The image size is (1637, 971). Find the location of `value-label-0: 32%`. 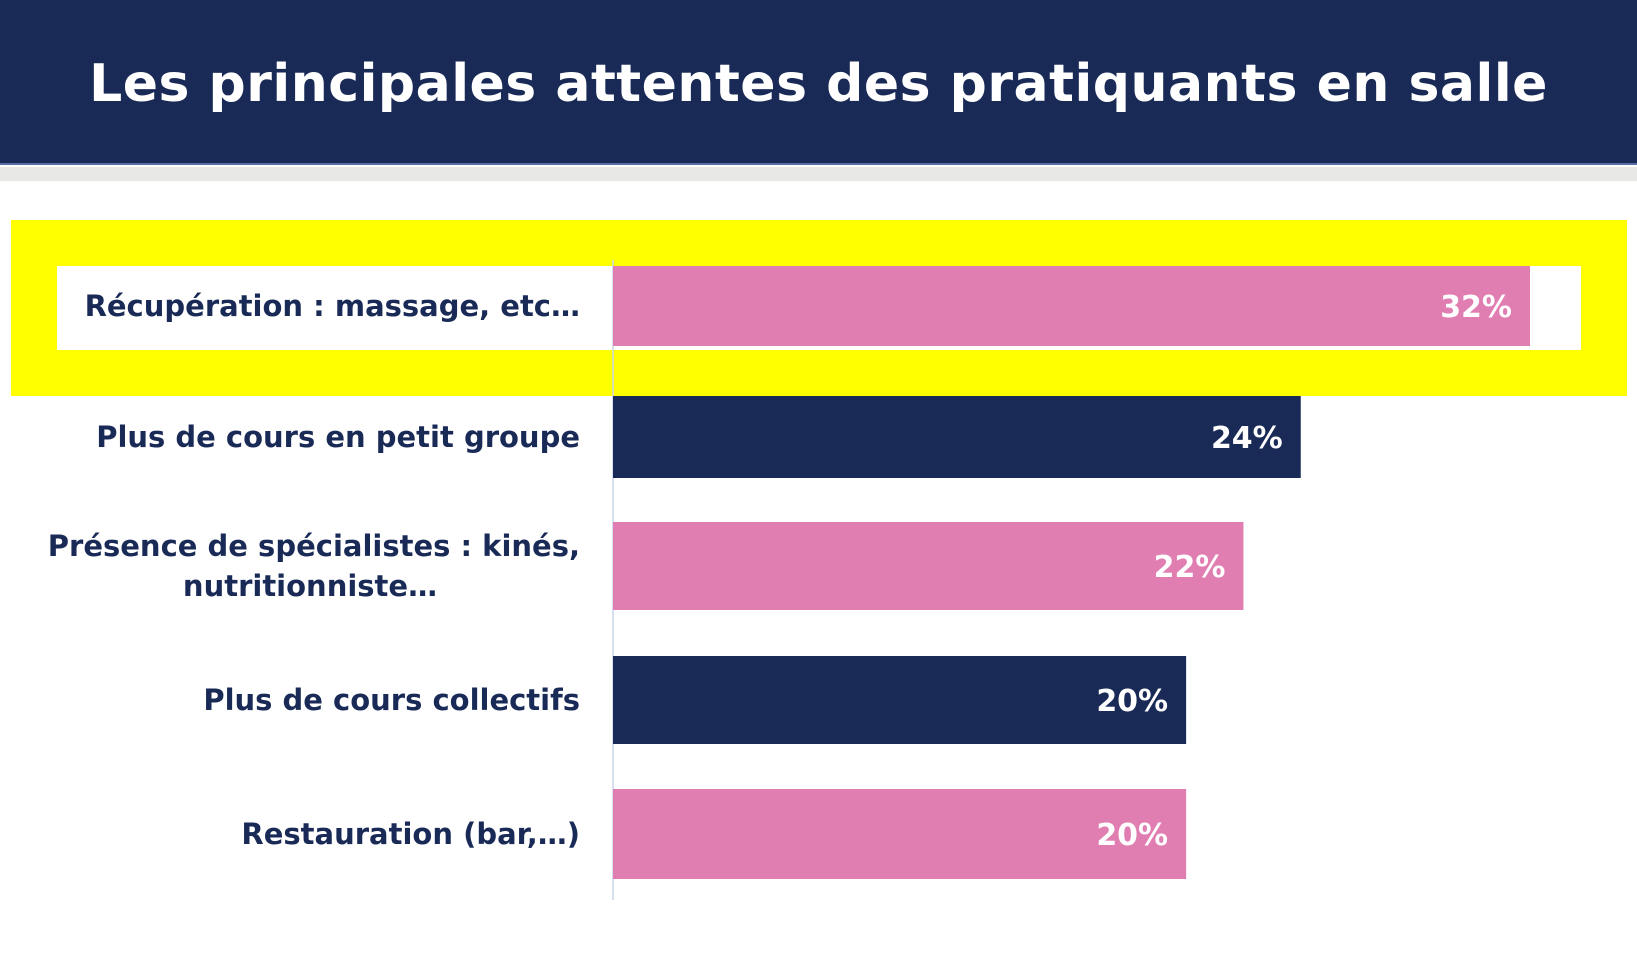

value-label-0: 32% is located at coordinates (1476, 307).